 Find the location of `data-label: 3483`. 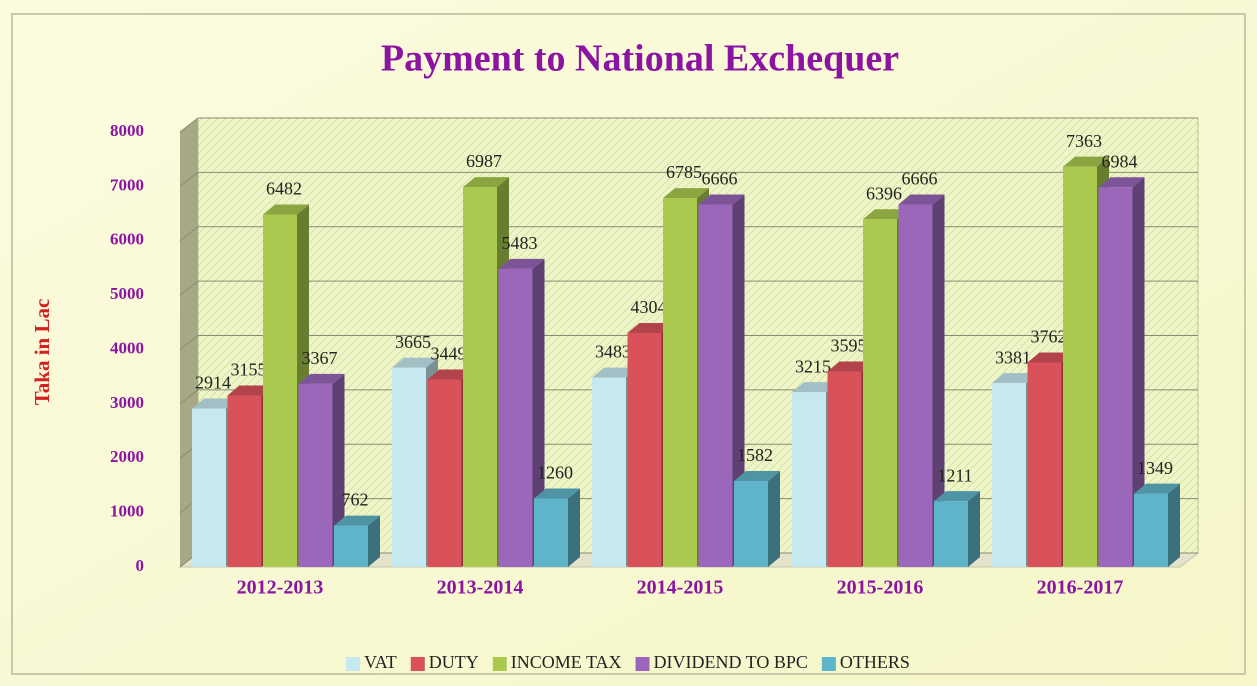

data-label: 3483 is located at coordinates (613, 352).